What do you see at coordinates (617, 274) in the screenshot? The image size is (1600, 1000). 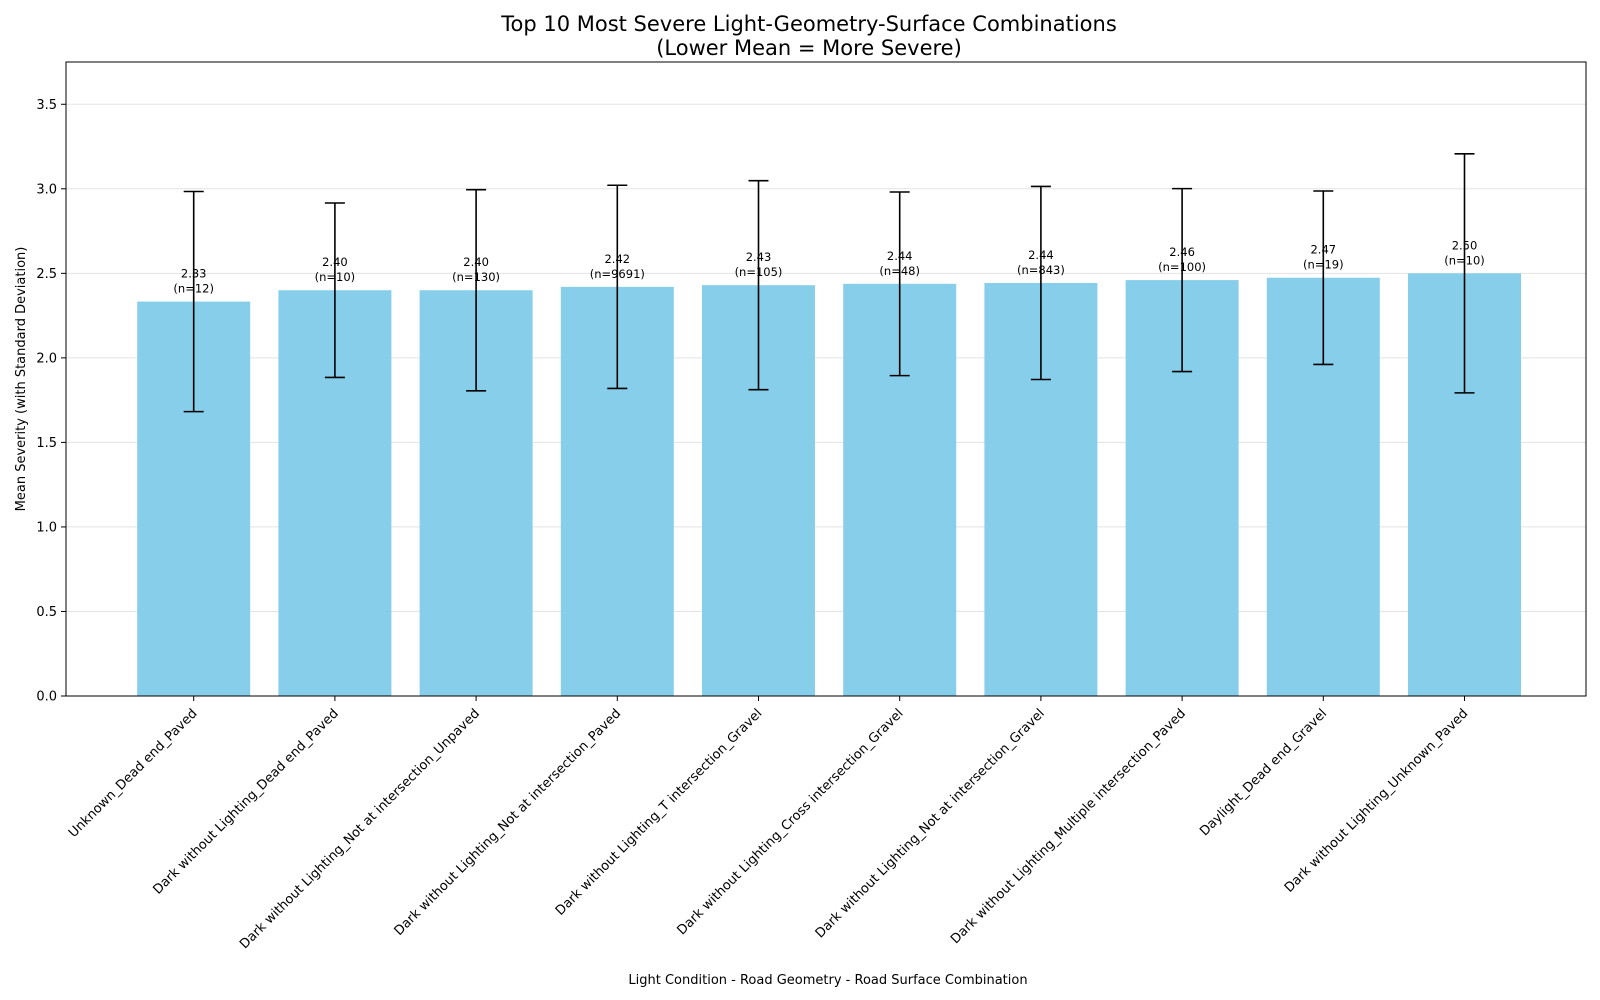 I see `bar-count-label: (n=9691)` at bounding box center [617, 274].